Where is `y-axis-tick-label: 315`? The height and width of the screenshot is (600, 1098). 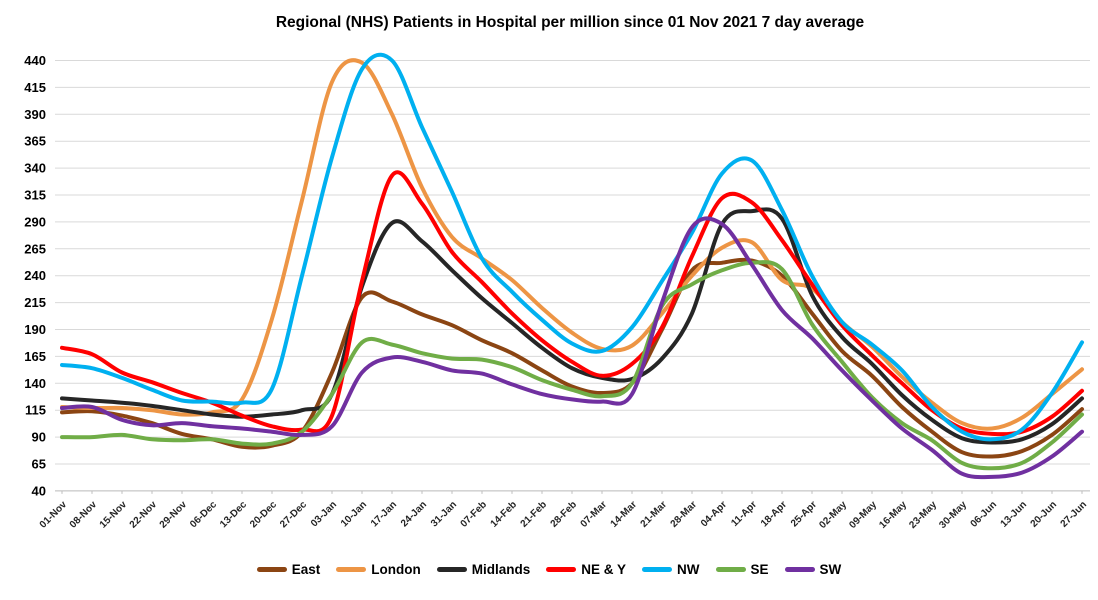
y-axis-tick-label: 315 is located at coordinates (35, 195).